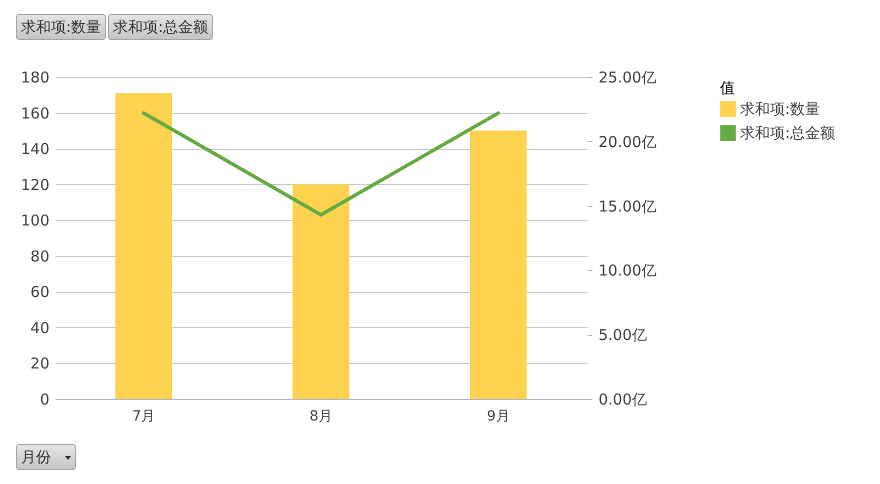 Image resolution: width=880 pixels, height=484 pixels. Describe the element at coordinates (627, 206) in the screenshot. I see `y2-tick-label: 15.00亿` at that location.